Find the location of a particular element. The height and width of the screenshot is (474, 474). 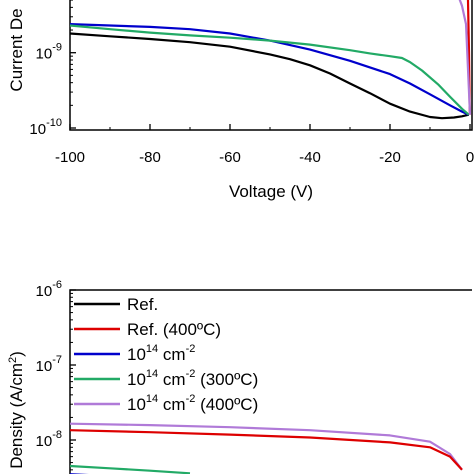

legend-entry-4: 1014 cm-2 (400ºC) is located at coordinates (166, 403).